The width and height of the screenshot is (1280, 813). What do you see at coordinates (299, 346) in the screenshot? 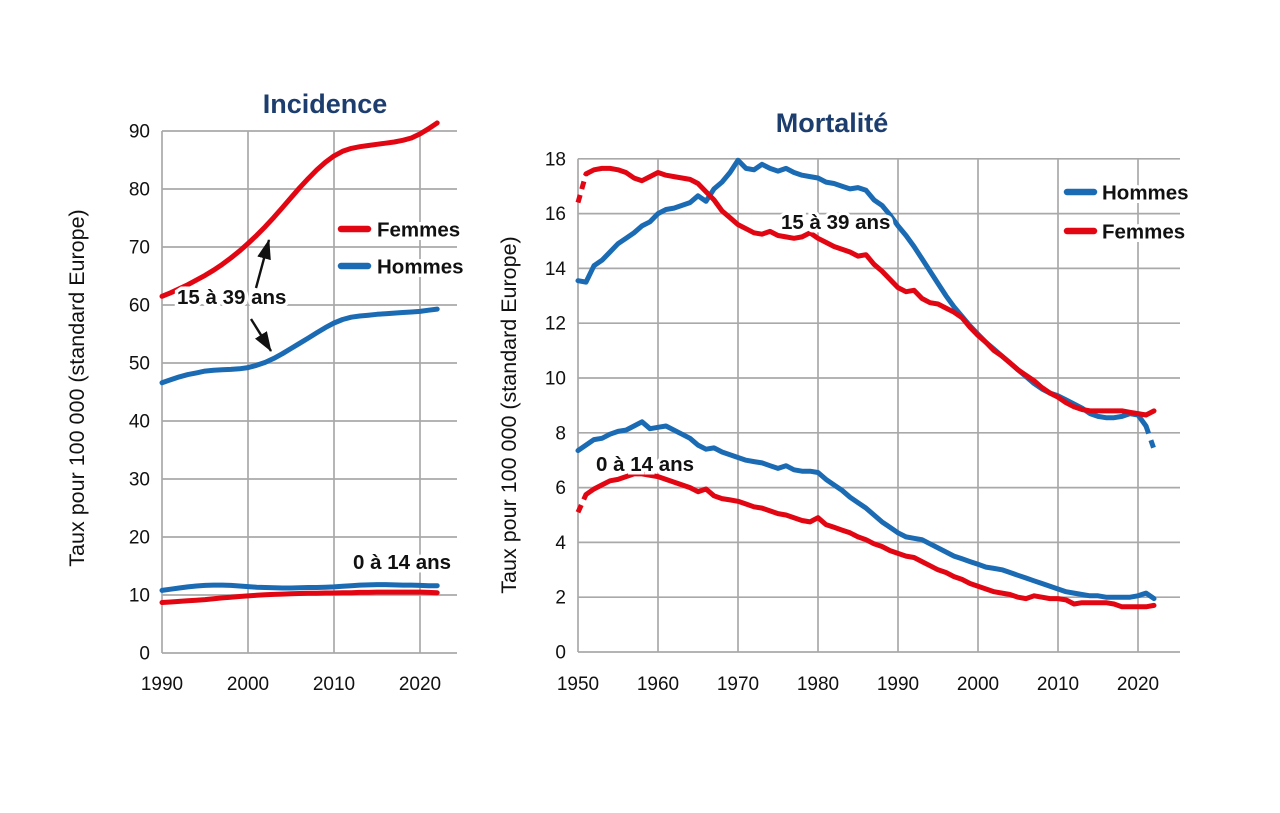
I see `series-line-hommes-15-39-ans` at bounding box center [299, 346].